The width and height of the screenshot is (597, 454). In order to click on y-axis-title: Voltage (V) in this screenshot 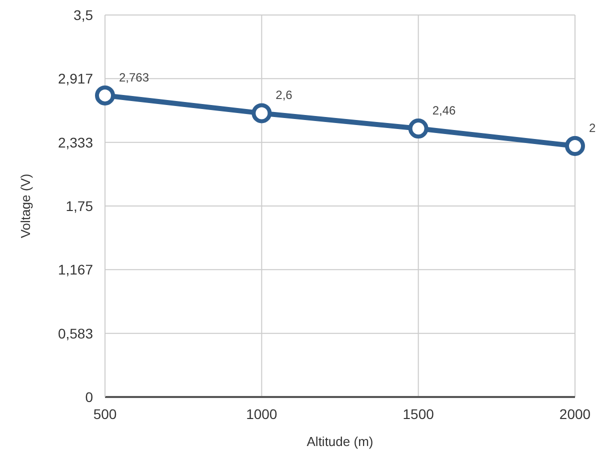, I will do `click(25, 206)`.